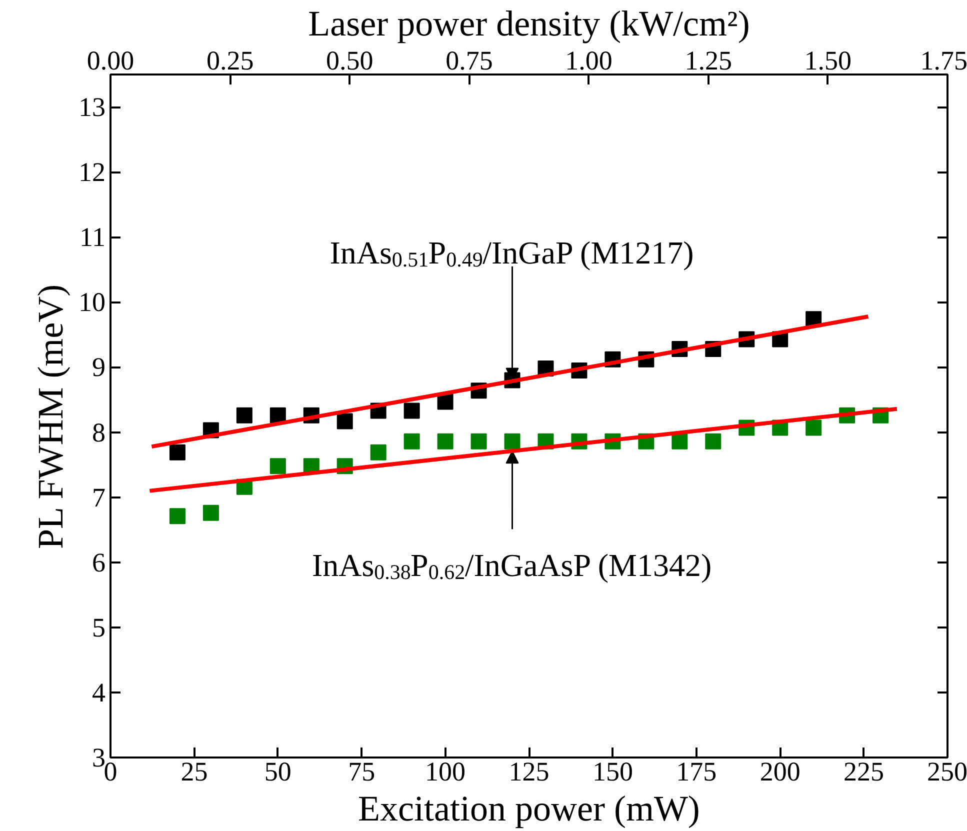 This screenshot has width=967, height=831. What do you see at coordinates (529, 24) in the screenshot?
I see `x2-axis-title: Laser power density (kW/cm²)` at bounding box center [529, 24].